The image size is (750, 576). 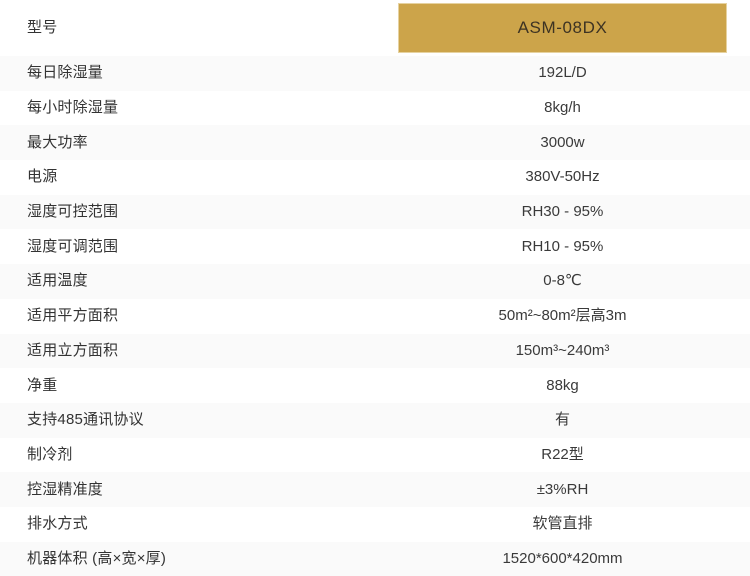 What do you see at coordinates (562, 558) in the screenshot?
I see `spec-value: 1520*600*420mm` at bounding box center [562, 558].